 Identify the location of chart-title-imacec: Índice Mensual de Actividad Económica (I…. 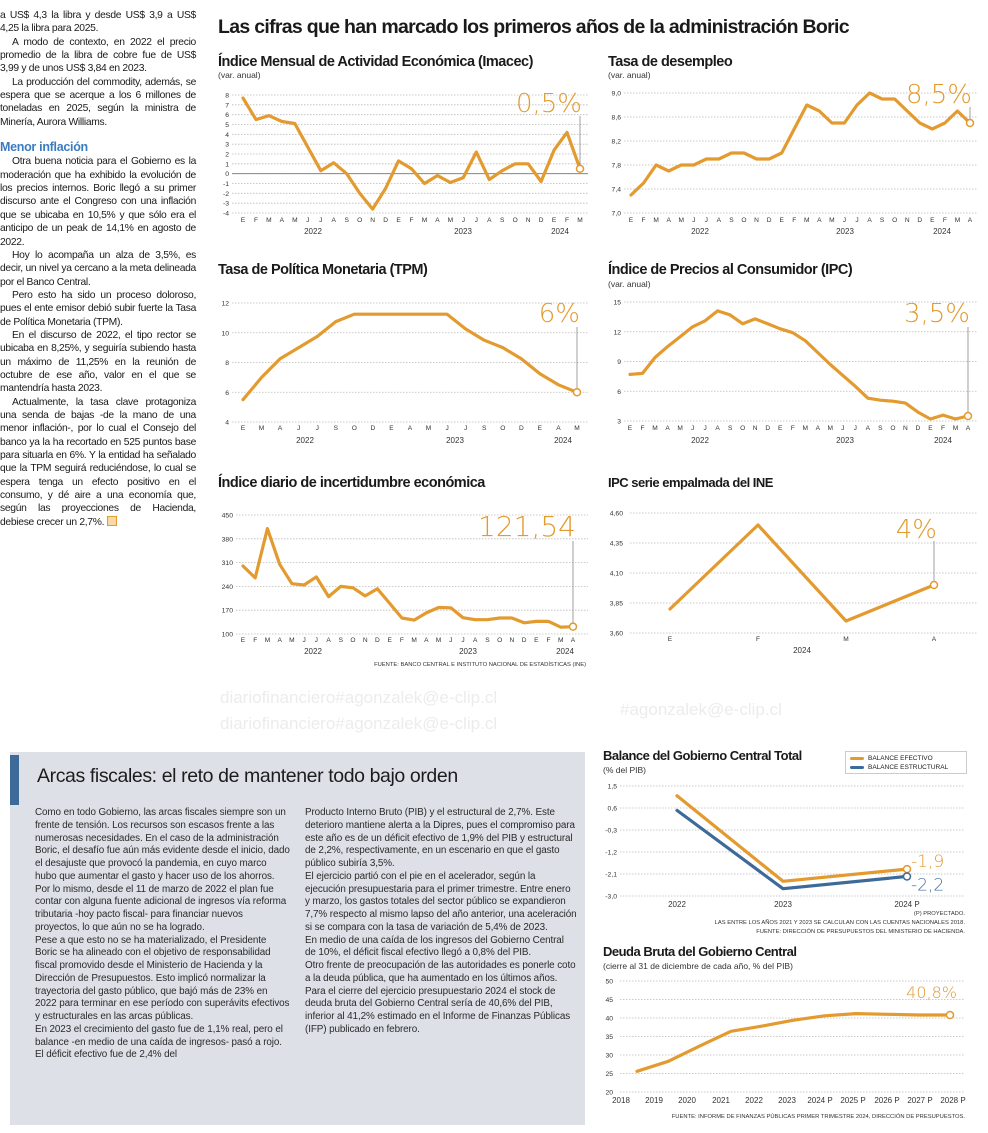
(375, 62).